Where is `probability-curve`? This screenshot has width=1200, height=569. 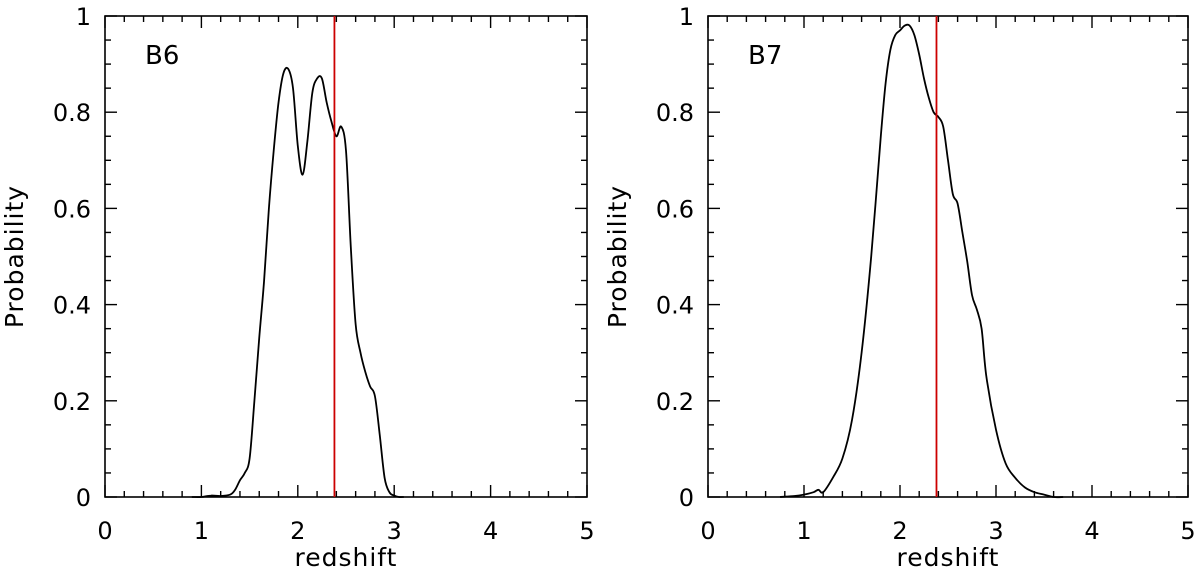
probability-curve is located at coordinates (297, 282).